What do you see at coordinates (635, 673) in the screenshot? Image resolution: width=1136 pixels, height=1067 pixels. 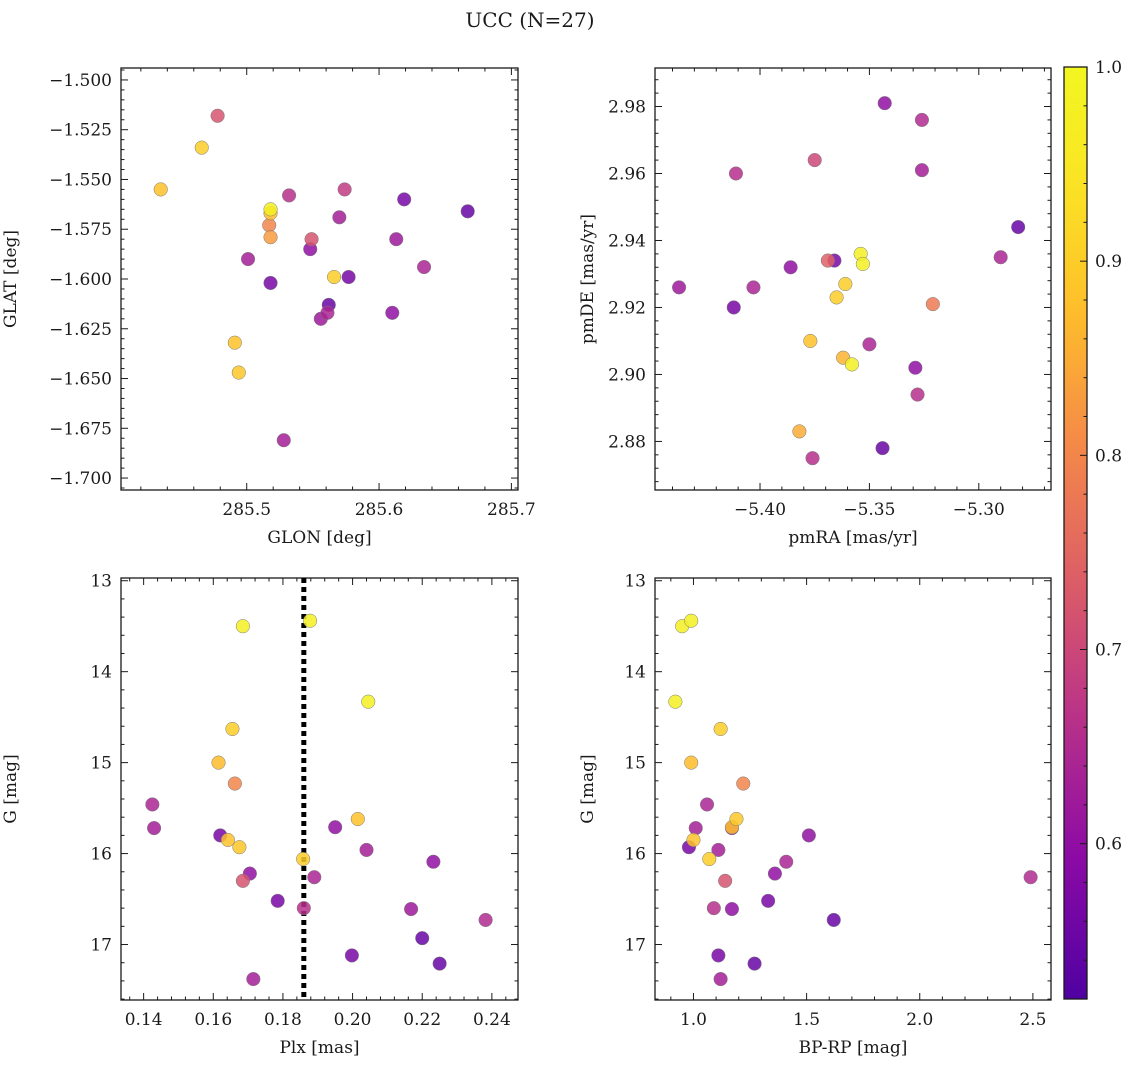 I see `y-tick-label: 14` at bounding box center [635, 673].